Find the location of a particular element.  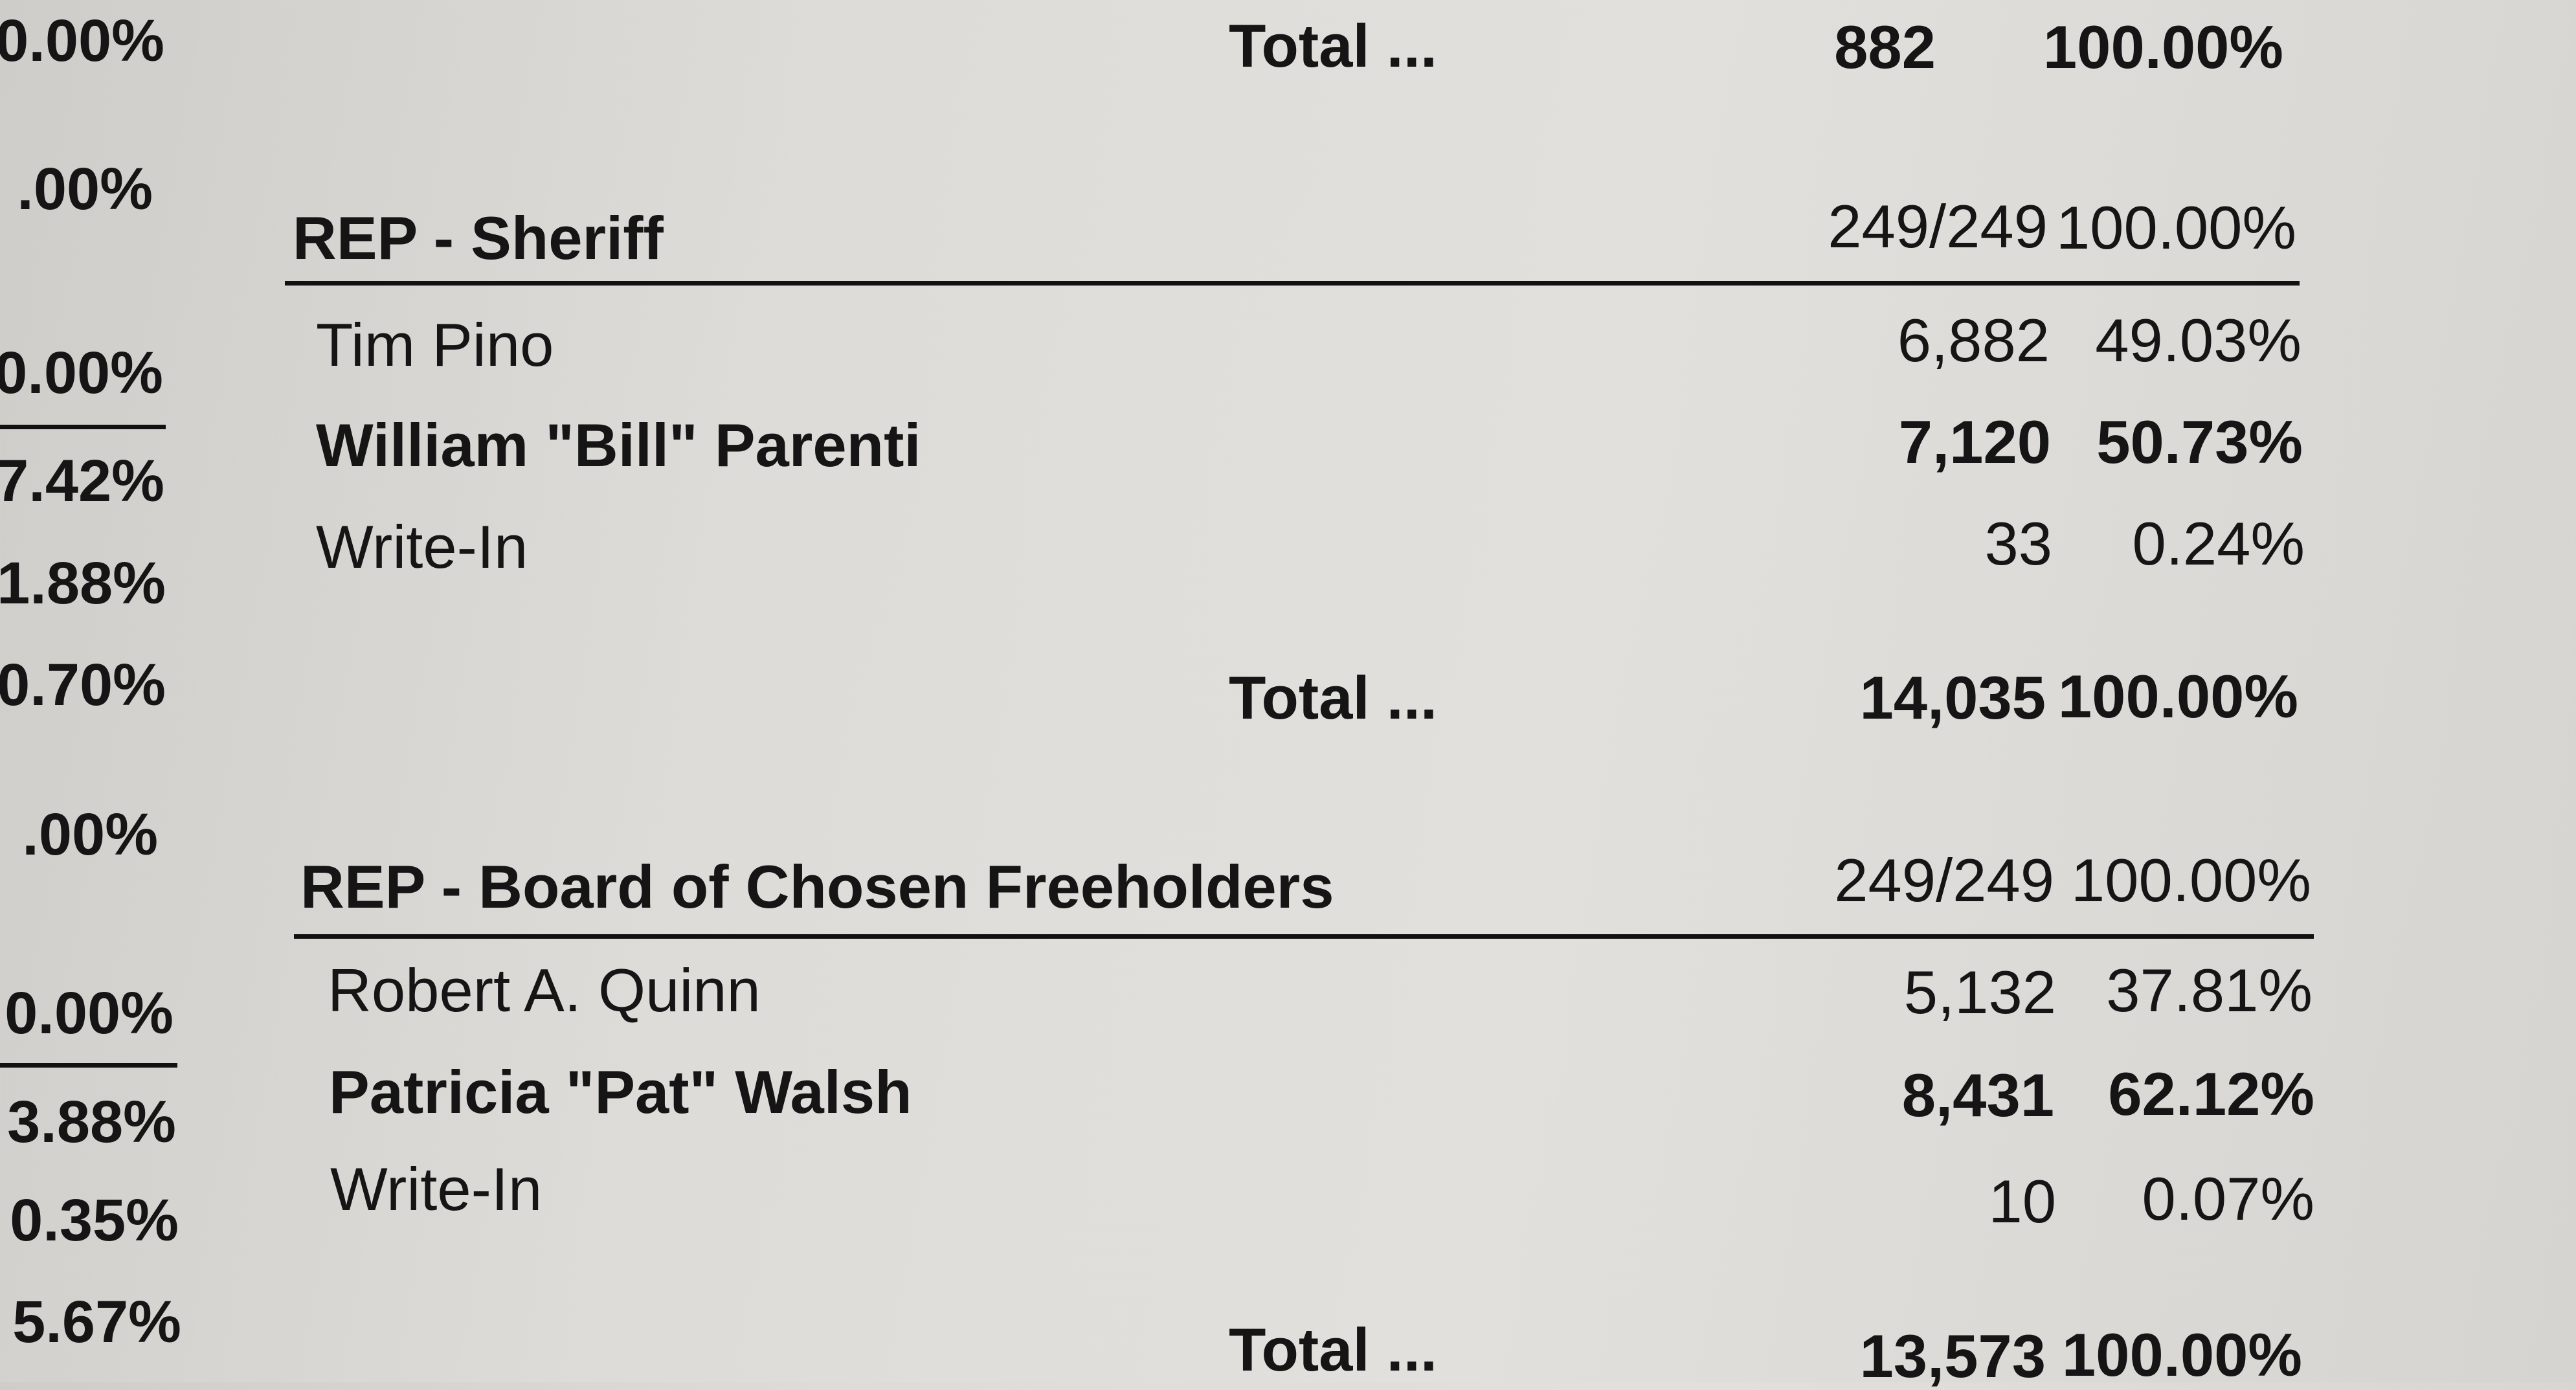

candidate-votes: 7,120 is located at coordinates (1974, 442).